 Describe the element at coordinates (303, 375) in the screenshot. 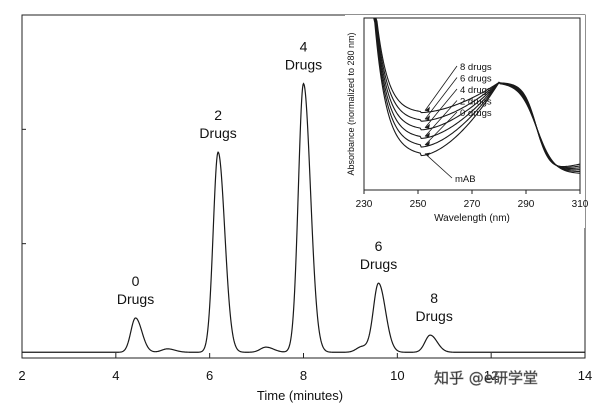

I see `main-x-tick-label: 8` at that location.